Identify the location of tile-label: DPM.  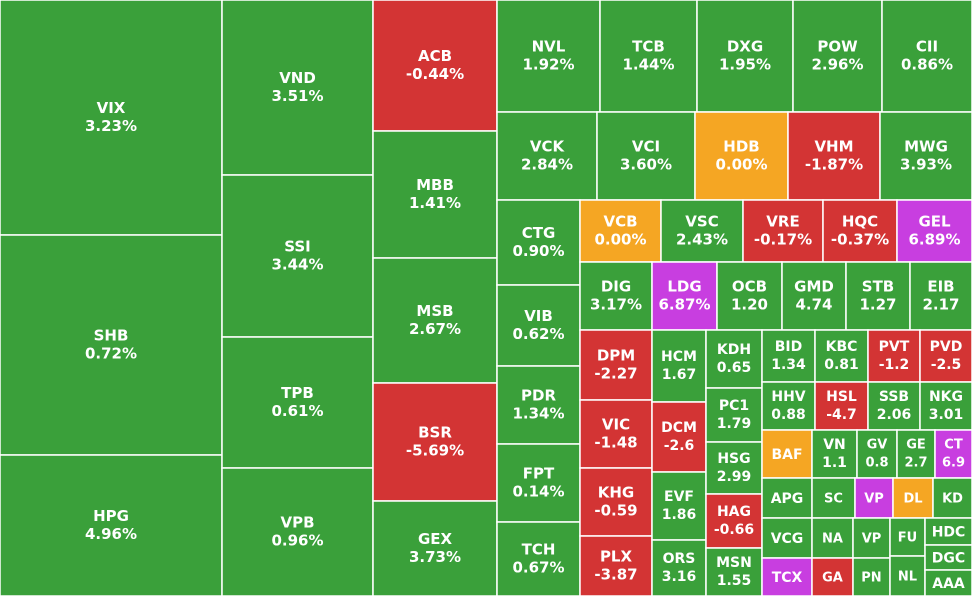
(616, 356).